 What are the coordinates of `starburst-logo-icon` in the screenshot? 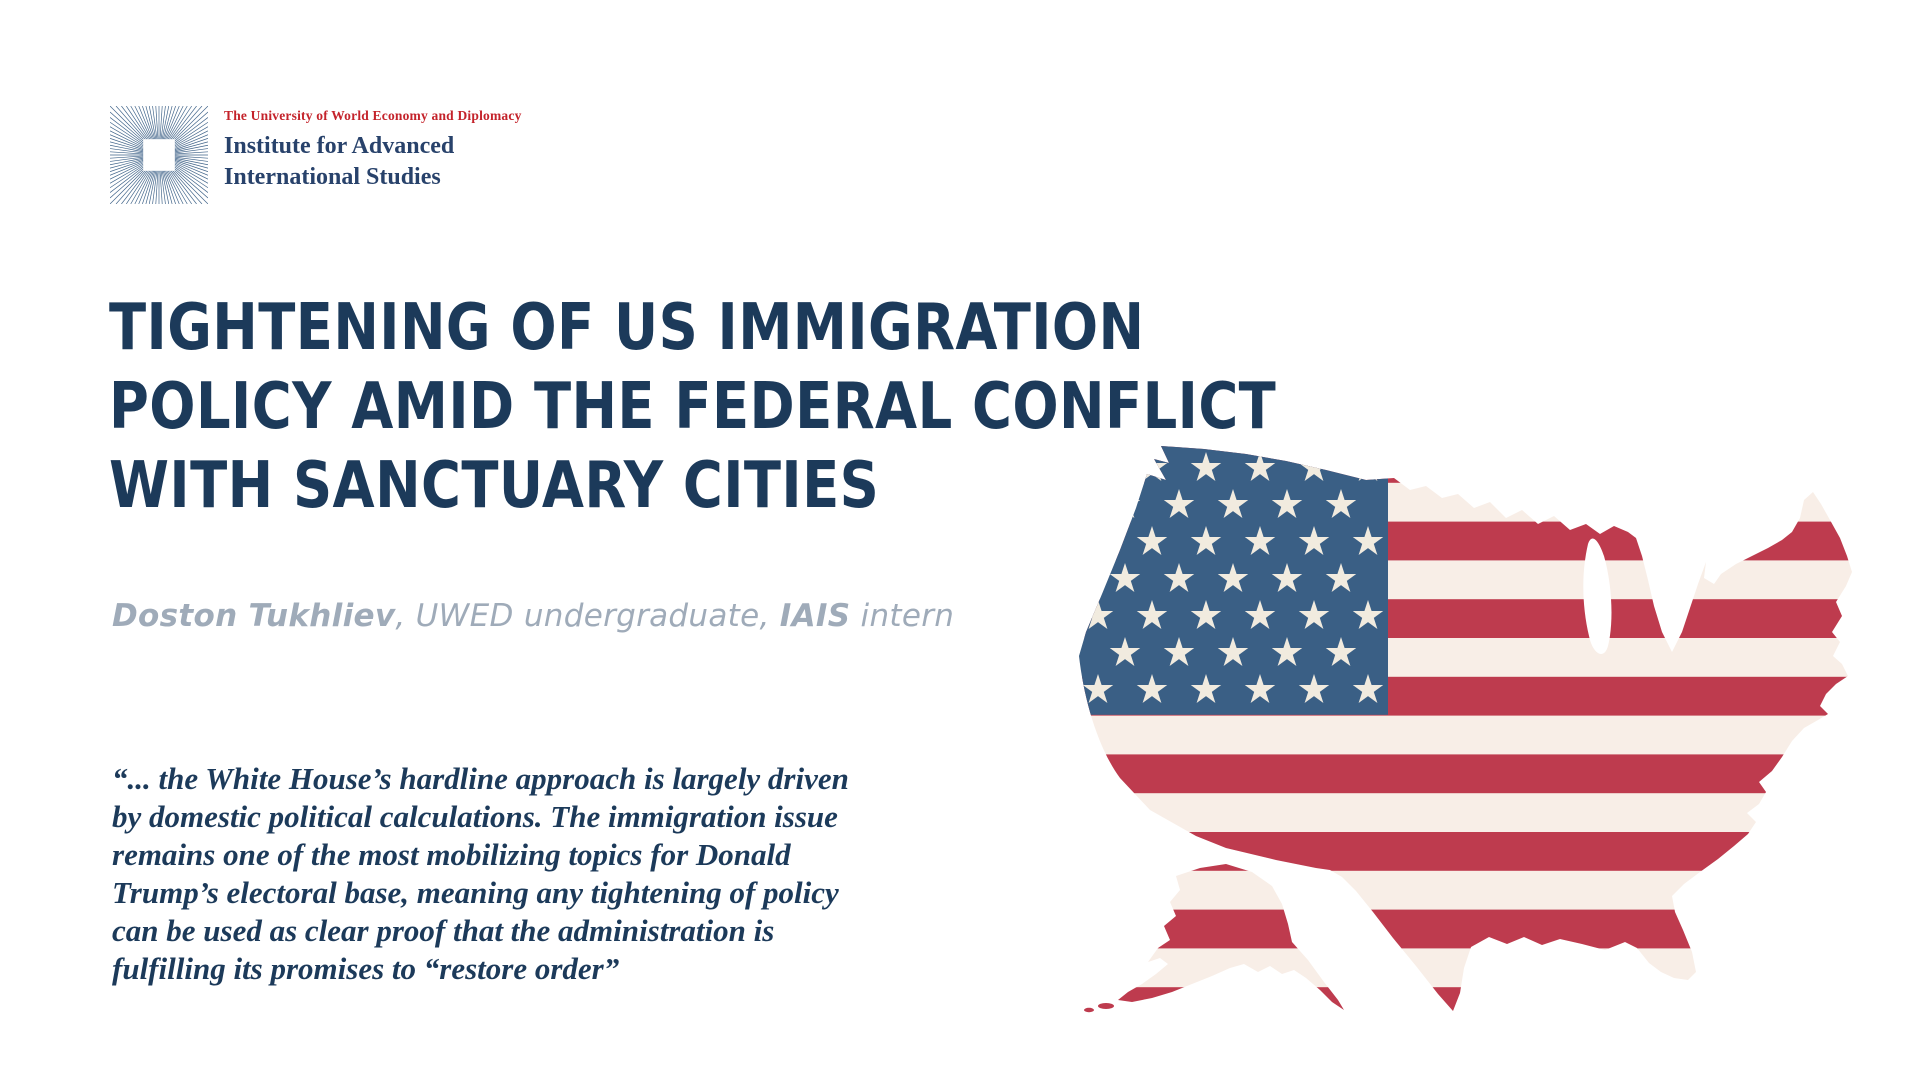 It's located at (159, 155).